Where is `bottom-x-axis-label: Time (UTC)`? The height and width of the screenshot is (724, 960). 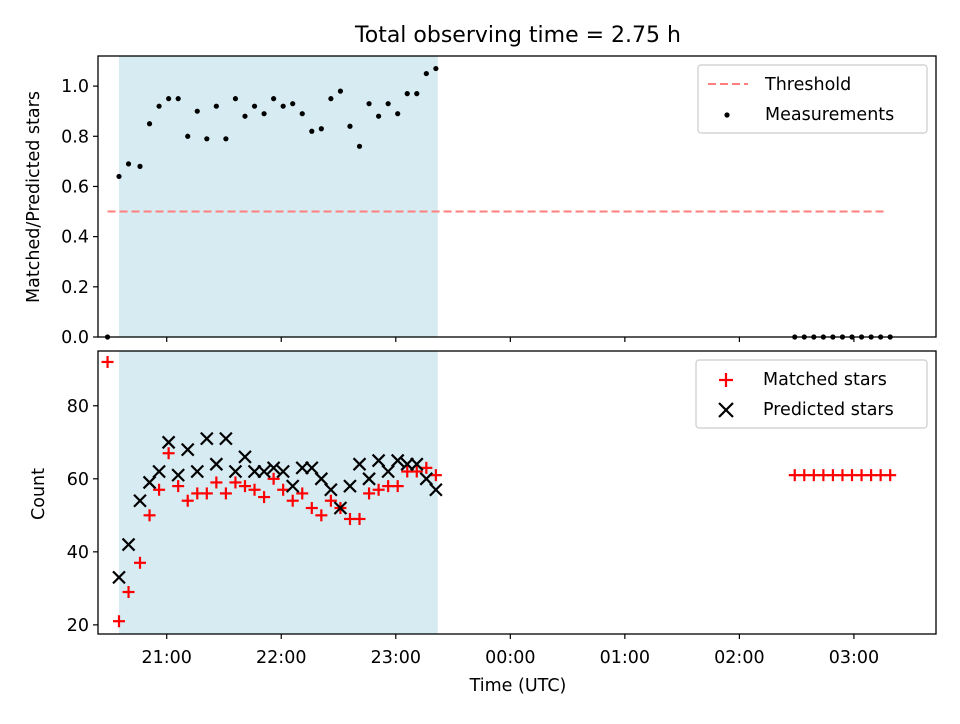 bottom-x-axis-label: Time (UTC) is located at coordinates (518, 686).